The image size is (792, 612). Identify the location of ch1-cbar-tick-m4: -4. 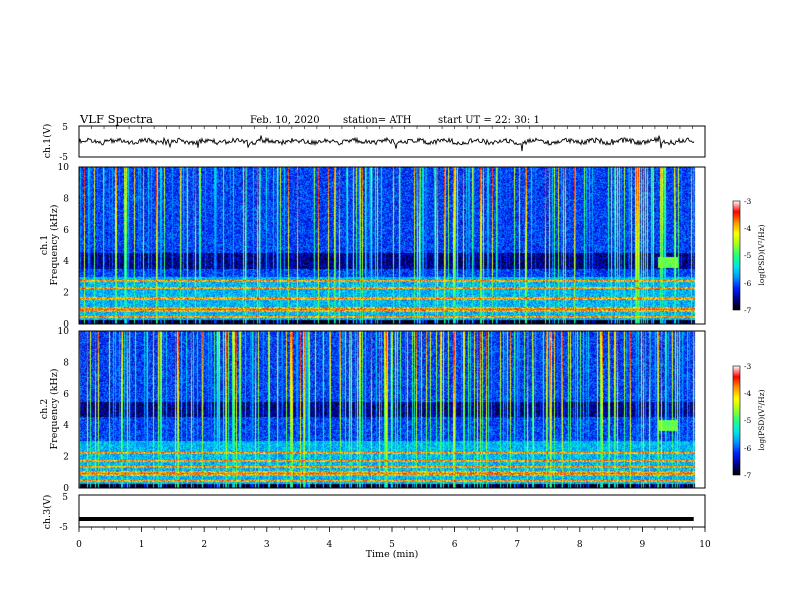
(748, 228).